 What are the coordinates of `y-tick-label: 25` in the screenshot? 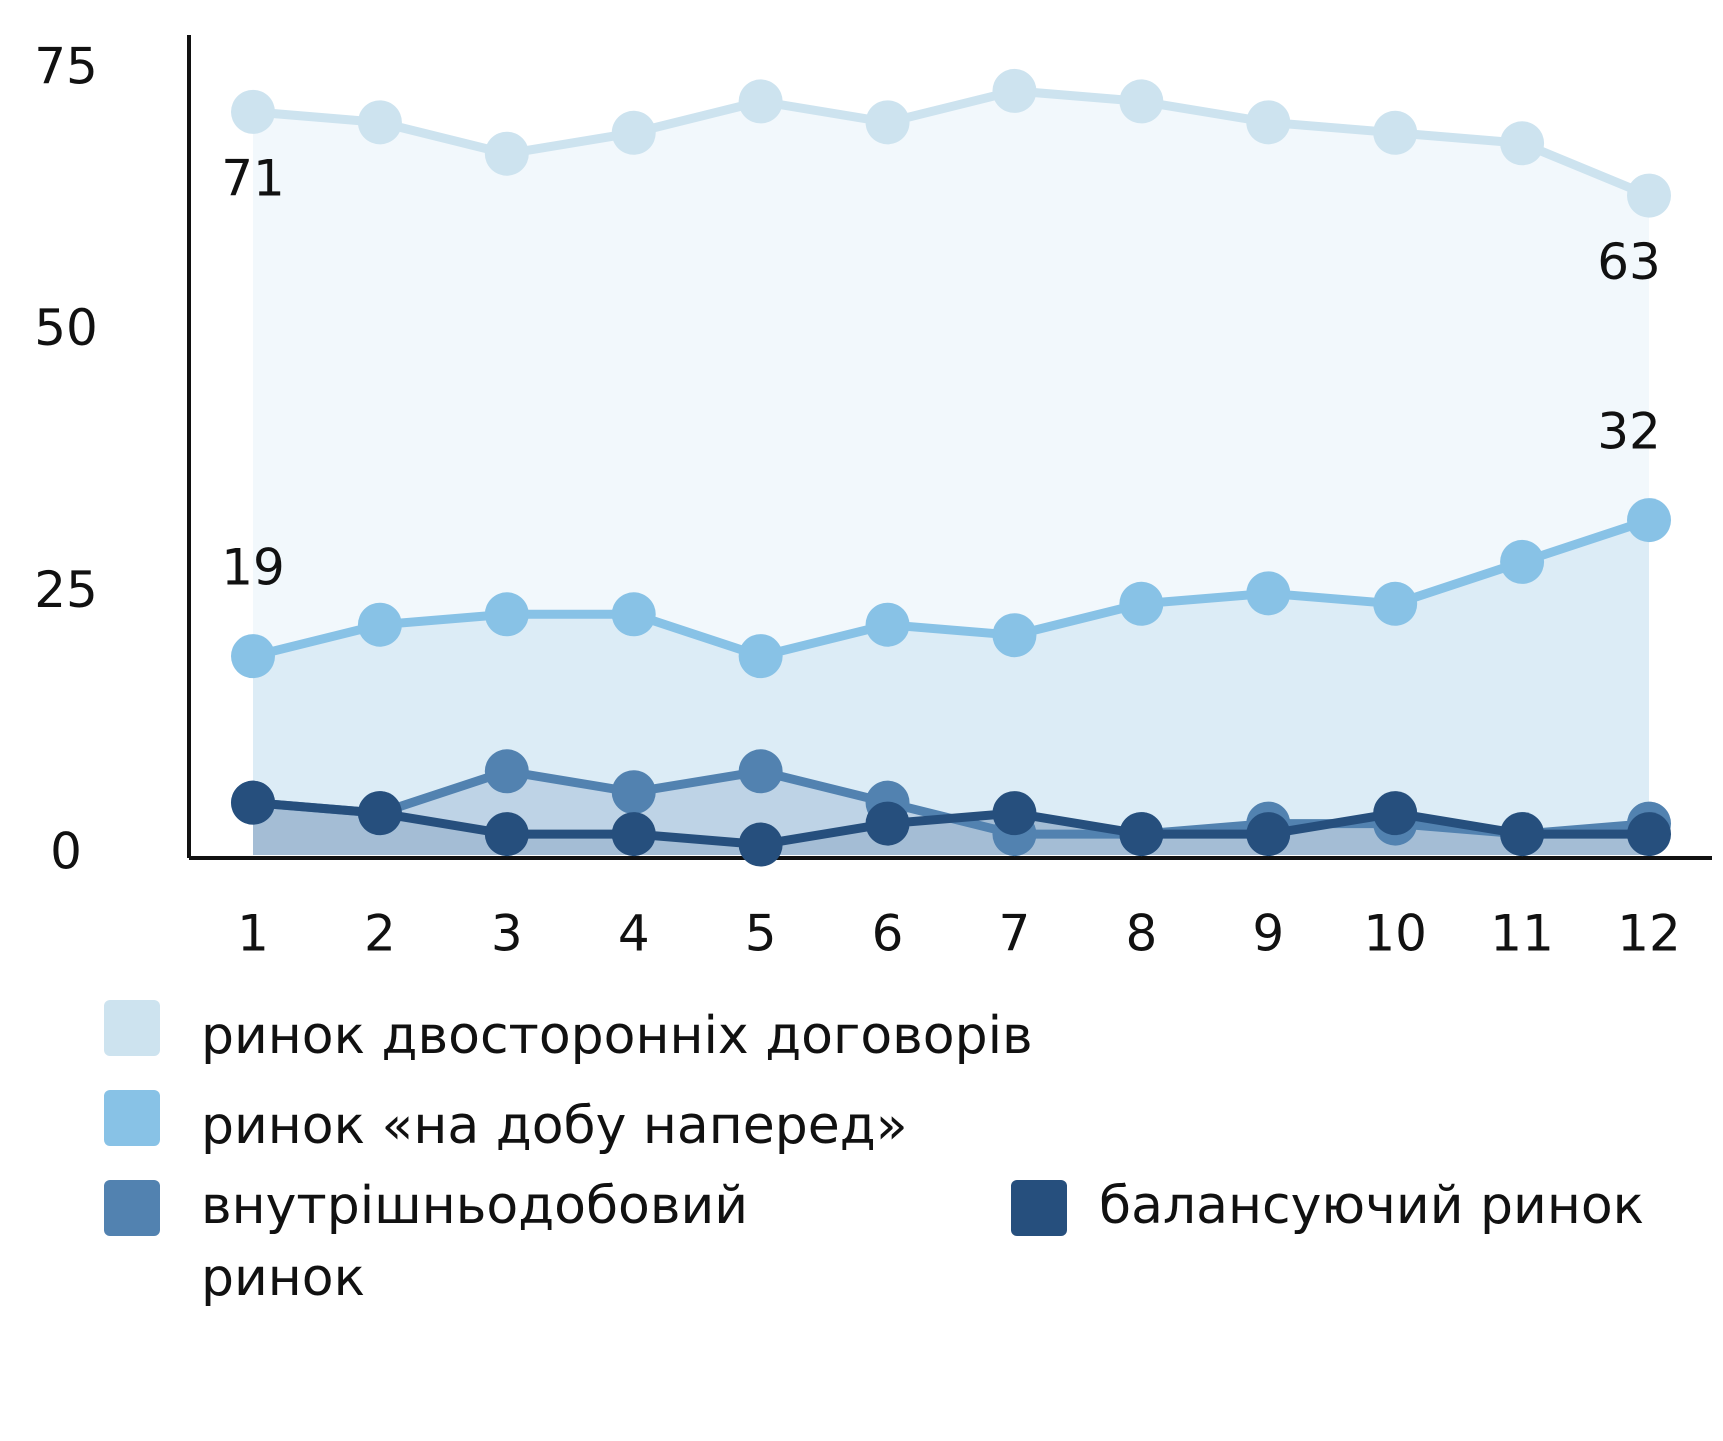 It's located at (66, 590).